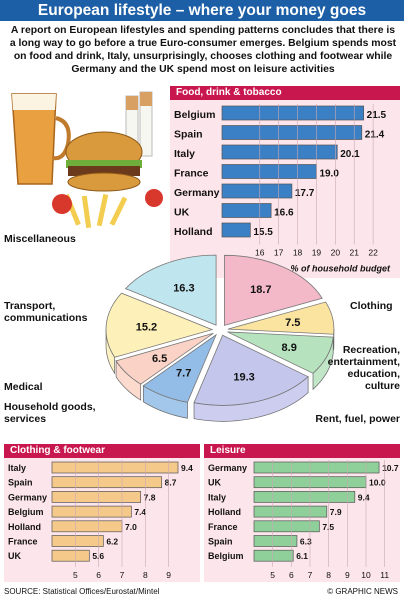 Image resolution: width=404 pixels, height=600 pixels. Describe the element at coordinates (183, 374) in the screenshot. I see `pie-value-label-4: 7.7` at that location.